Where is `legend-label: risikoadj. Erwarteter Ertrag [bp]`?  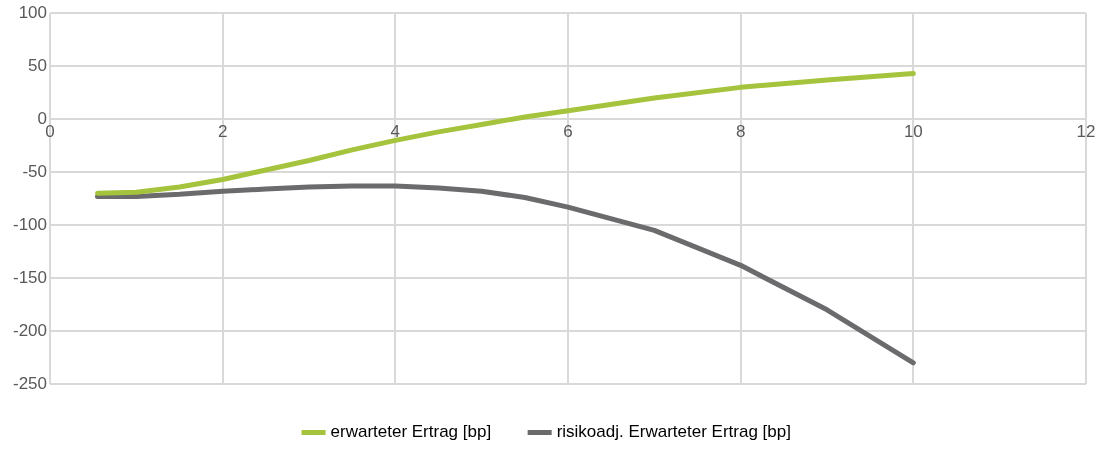 legend-label: risikoadj. Erwarteter Ertrag [bp] is located at coordinates (673, 432).